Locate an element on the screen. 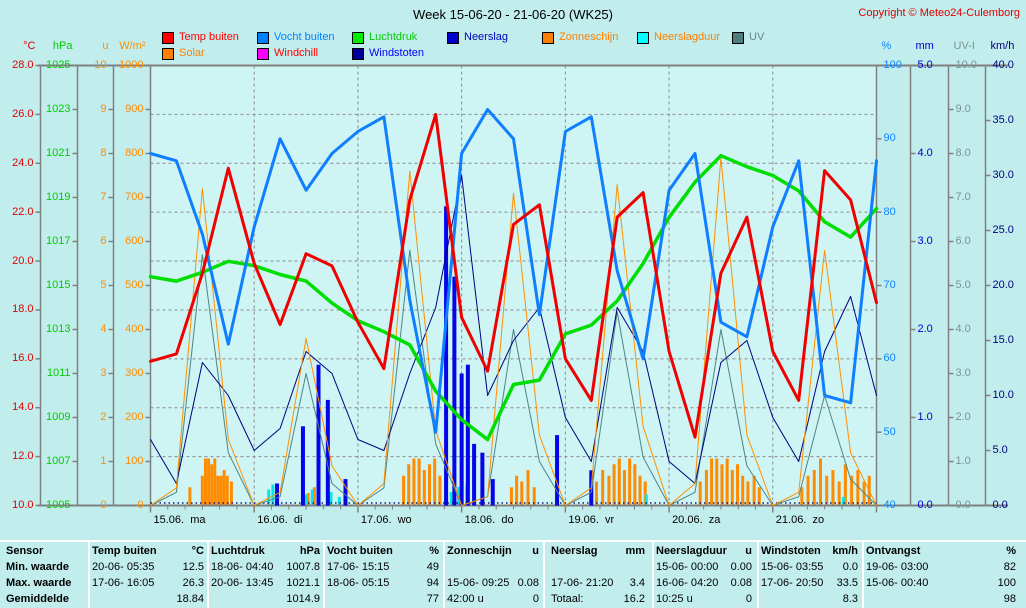 The image size is (1026, 608). legend-label: Temp buiten is located at coordinates (209, 37).